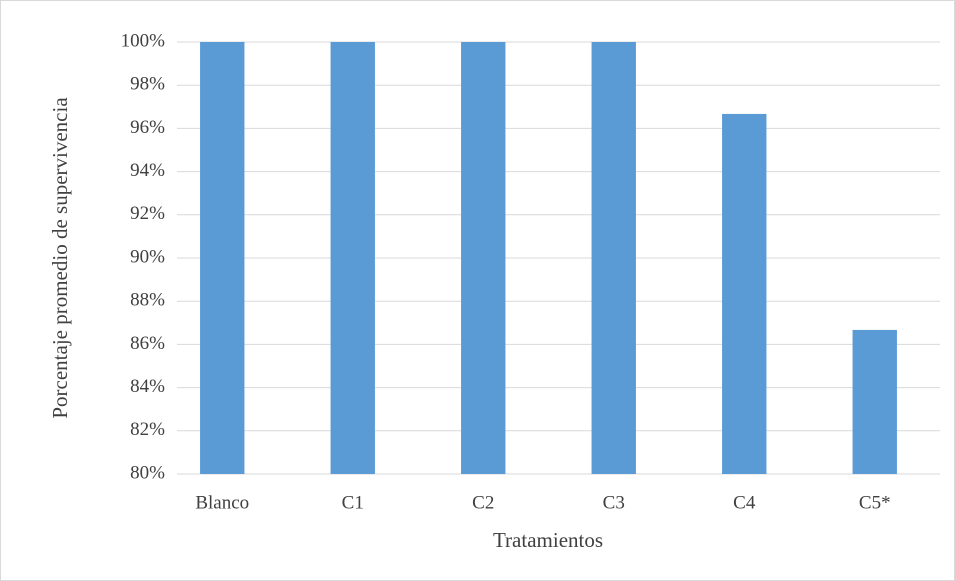 This screenshot has height=581, width=955. I want to click on y-tick-label: 84%, so click(147, 386).